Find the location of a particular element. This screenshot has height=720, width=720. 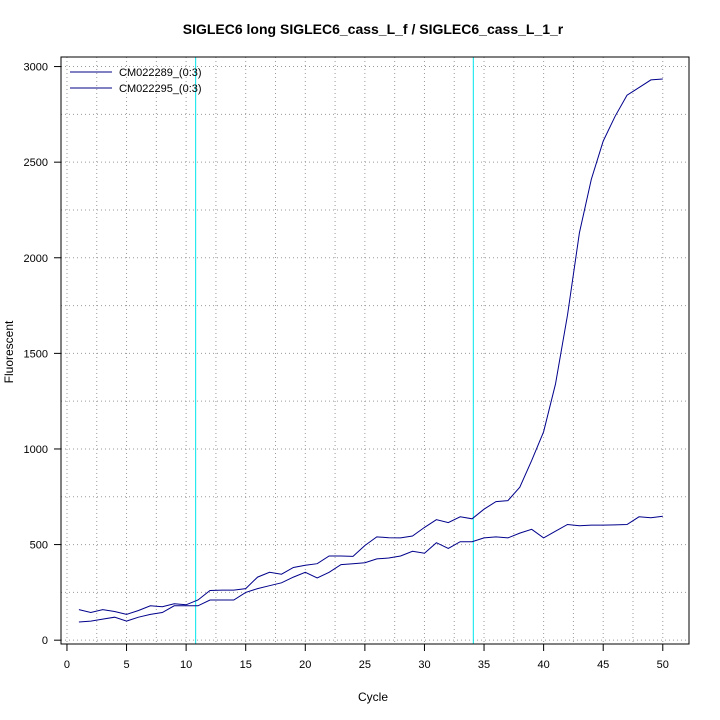

y-tick-label: 3000 is located at coordinates (36, 68).